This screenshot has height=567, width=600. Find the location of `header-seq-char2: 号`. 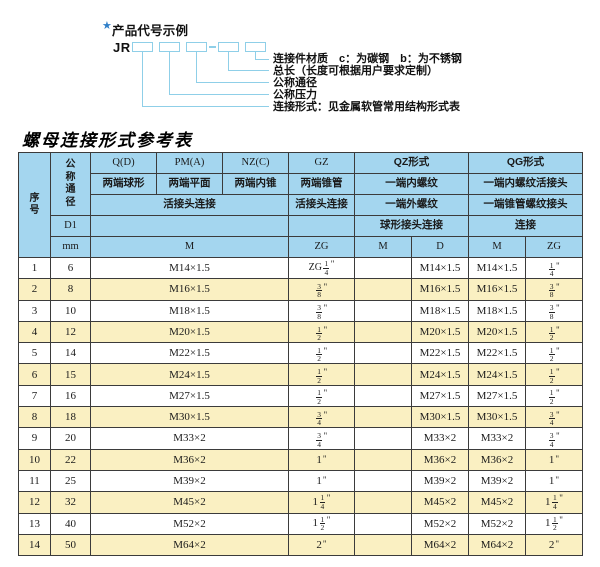

header-seq-char2: 号 is located at coordinates (34, 210).